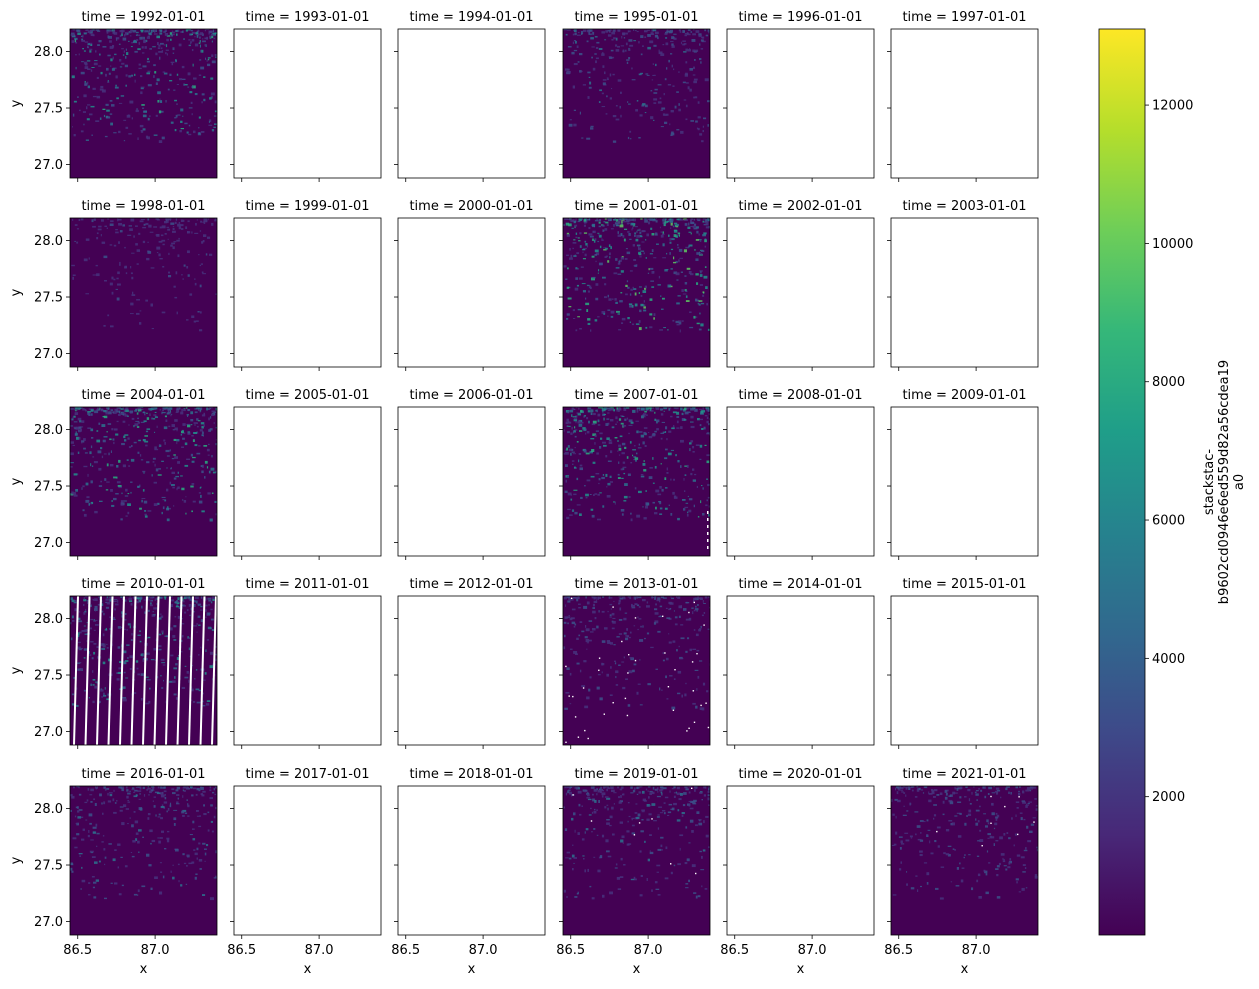 Image resolution: width=1259 pixels, height=989 pixels. I want to click on y-axis-label: y, so click(16, 292).